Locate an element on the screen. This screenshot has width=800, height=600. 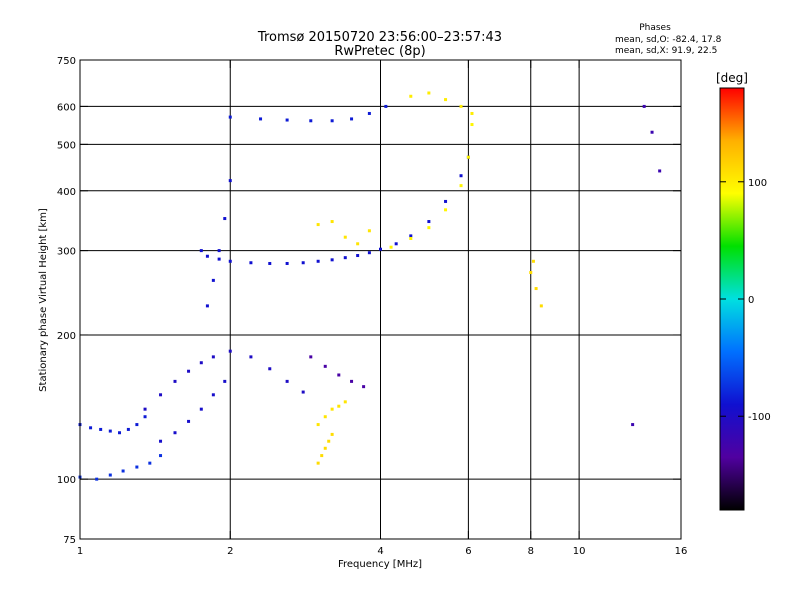
x-tick-label: 8 is located at coordinates (531, 551).